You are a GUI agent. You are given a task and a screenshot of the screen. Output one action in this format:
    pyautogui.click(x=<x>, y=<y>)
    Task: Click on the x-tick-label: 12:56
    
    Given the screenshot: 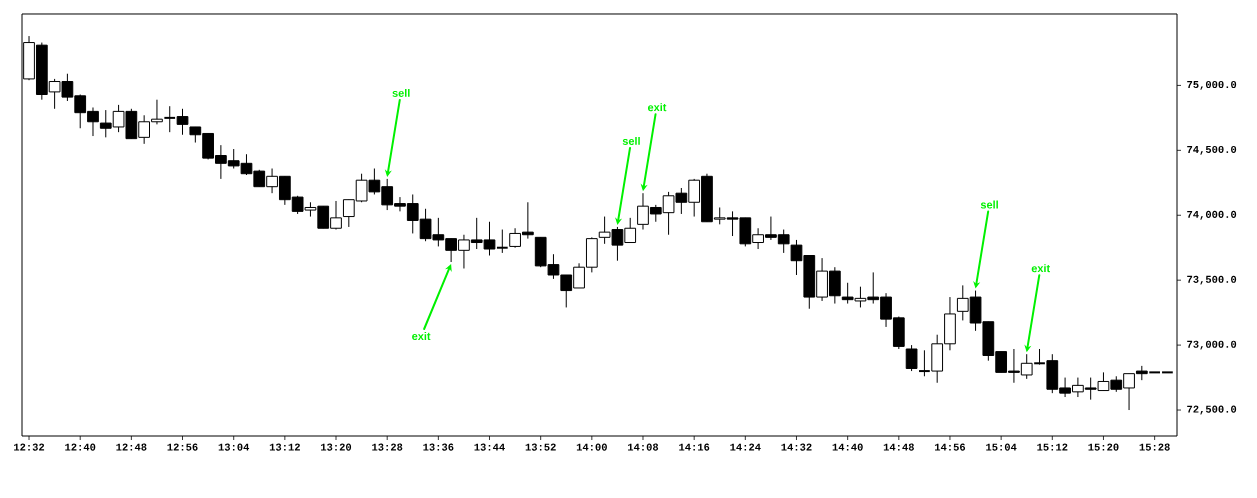 What is the action you would take?
    pyautogui.click(x=182, y=447)
    